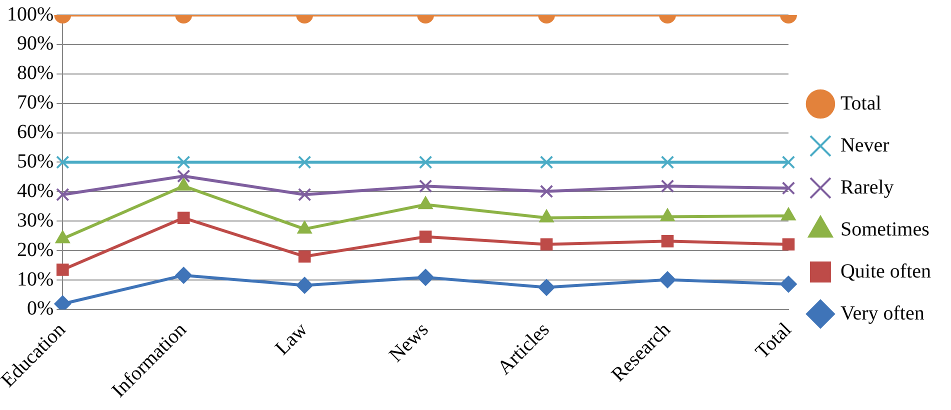 The height and width of the screenshot is (410, 951). Describe the element at coordinates (35, 220) in the screenshot. I see `y-tick-label: 30%` at that location.